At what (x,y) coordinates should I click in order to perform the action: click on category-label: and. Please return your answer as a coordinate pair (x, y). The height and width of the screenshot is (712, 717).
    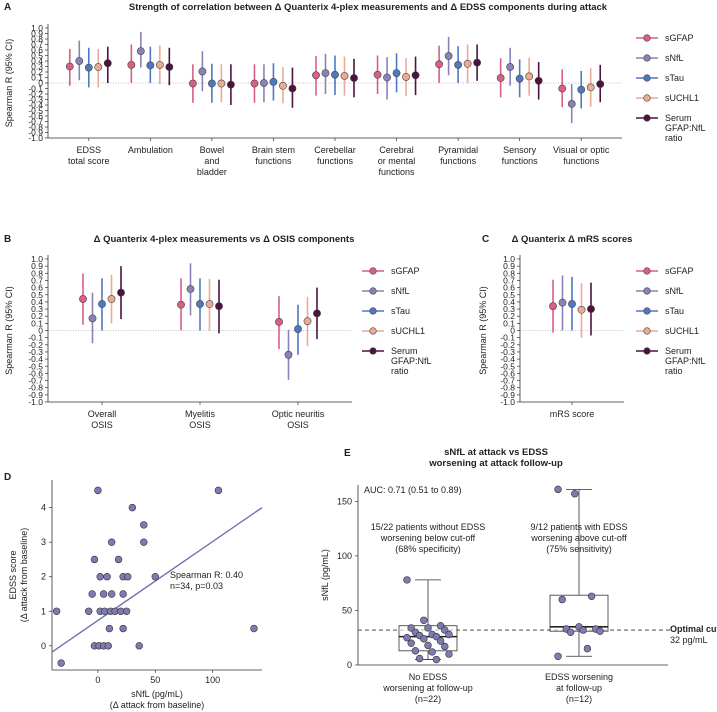
    Looking at the image, I should click on (211, 161).